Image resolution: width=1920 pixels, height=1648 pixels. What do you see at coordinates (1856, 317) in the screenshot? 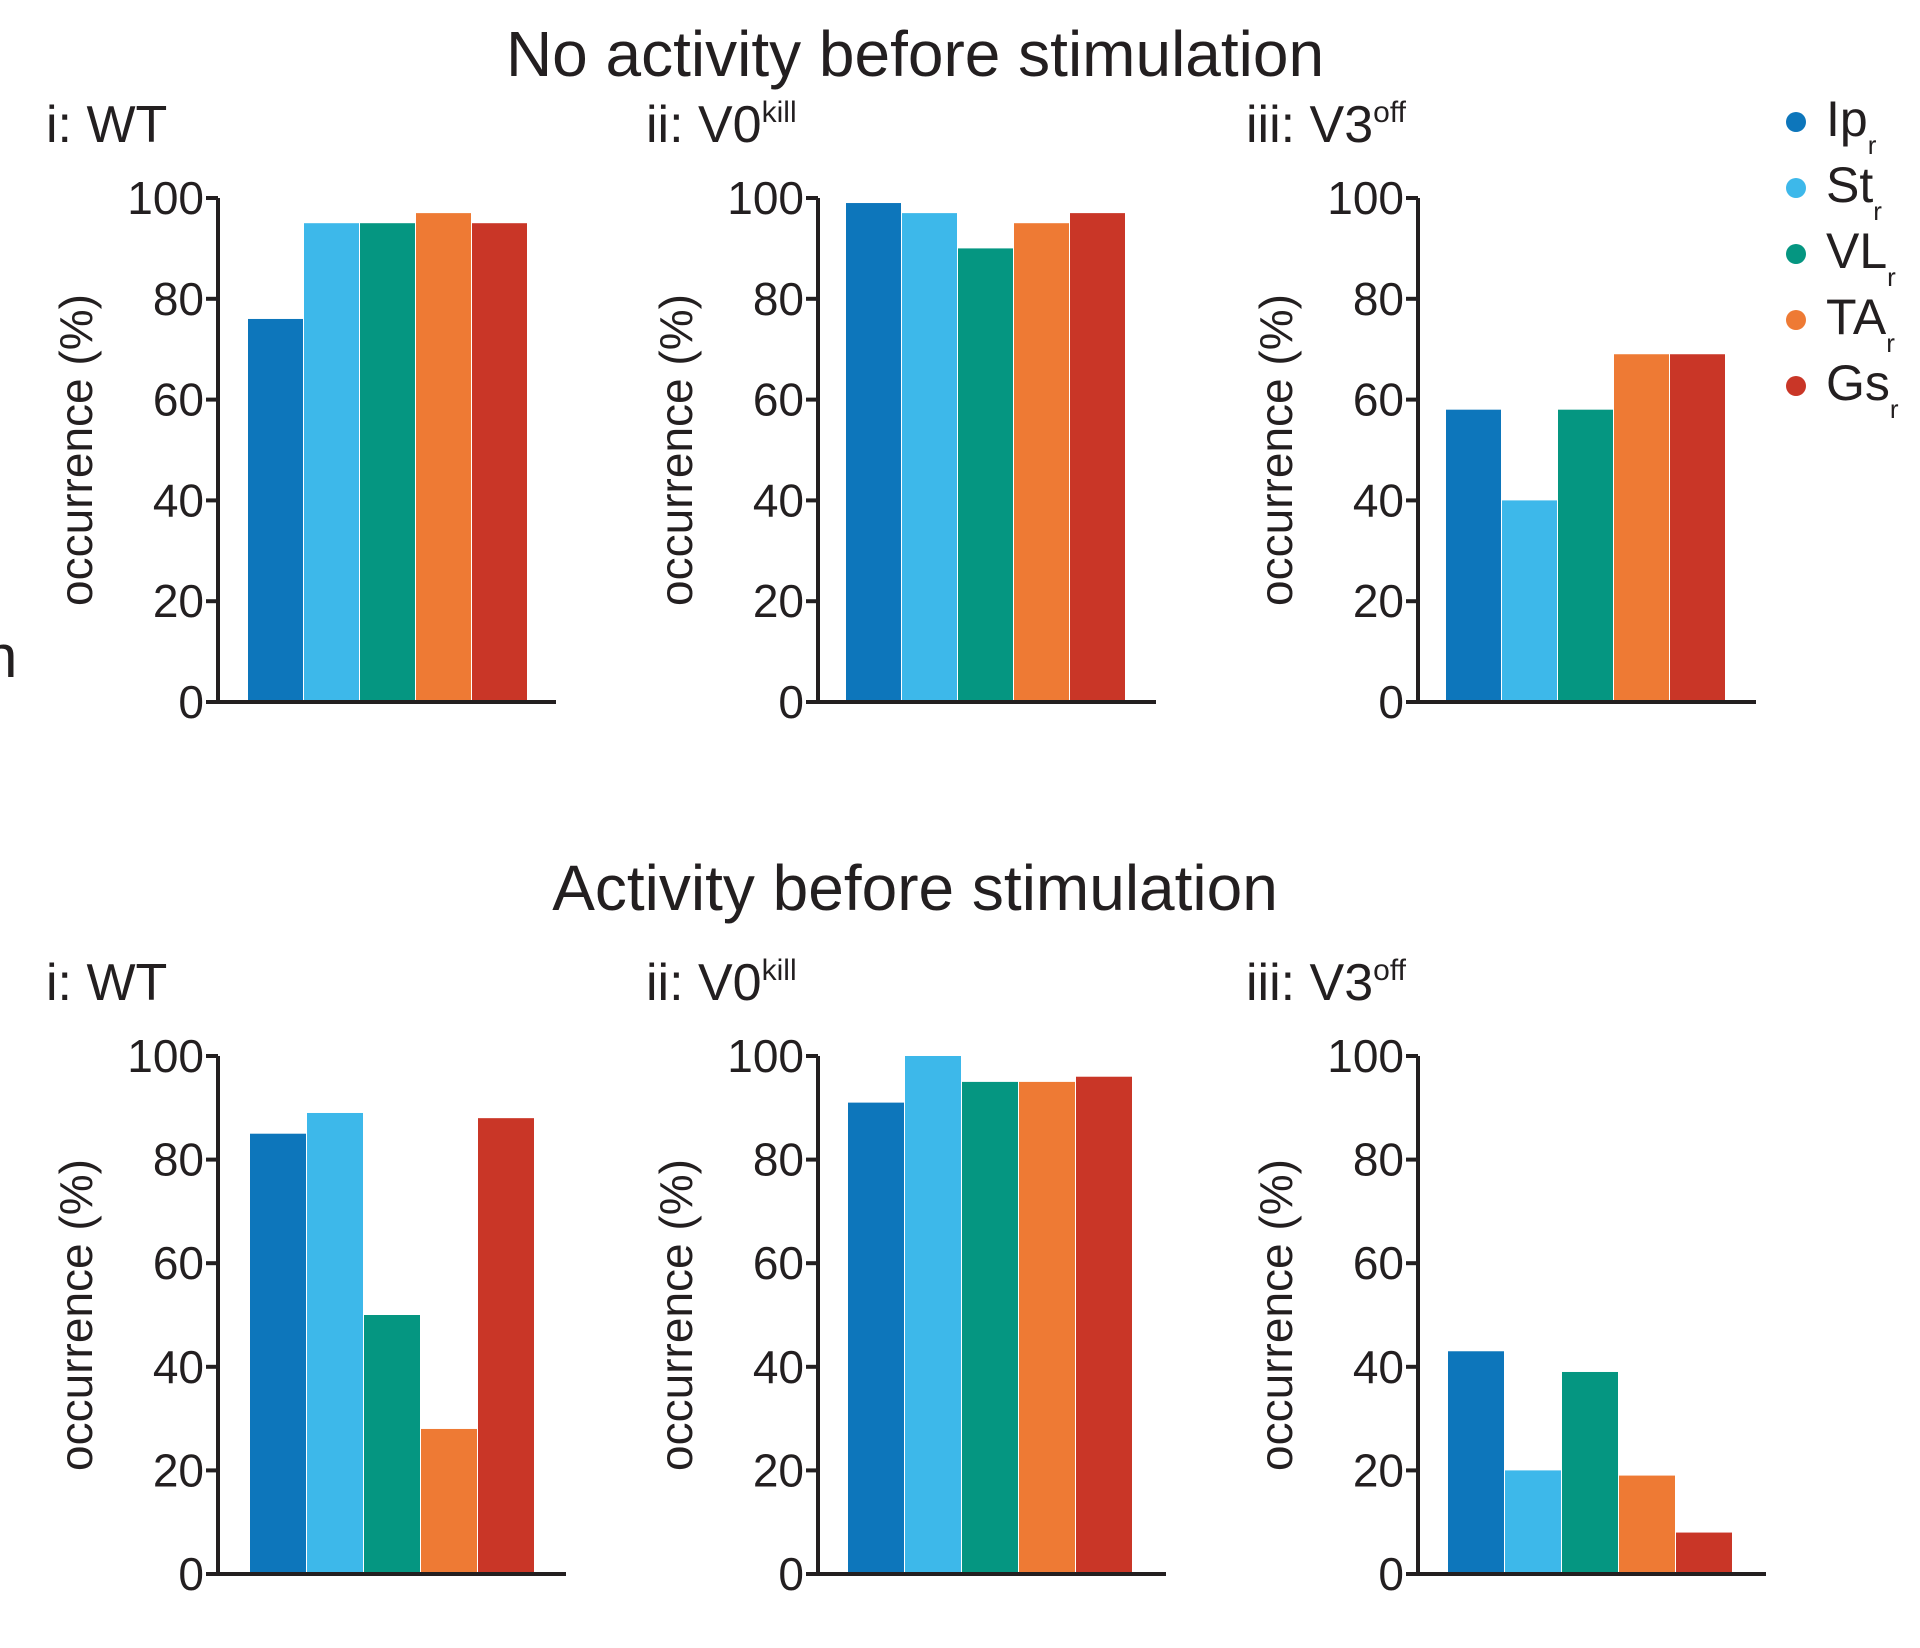
I see `legend-label-main: TA` at bounding box center [1856, 317].